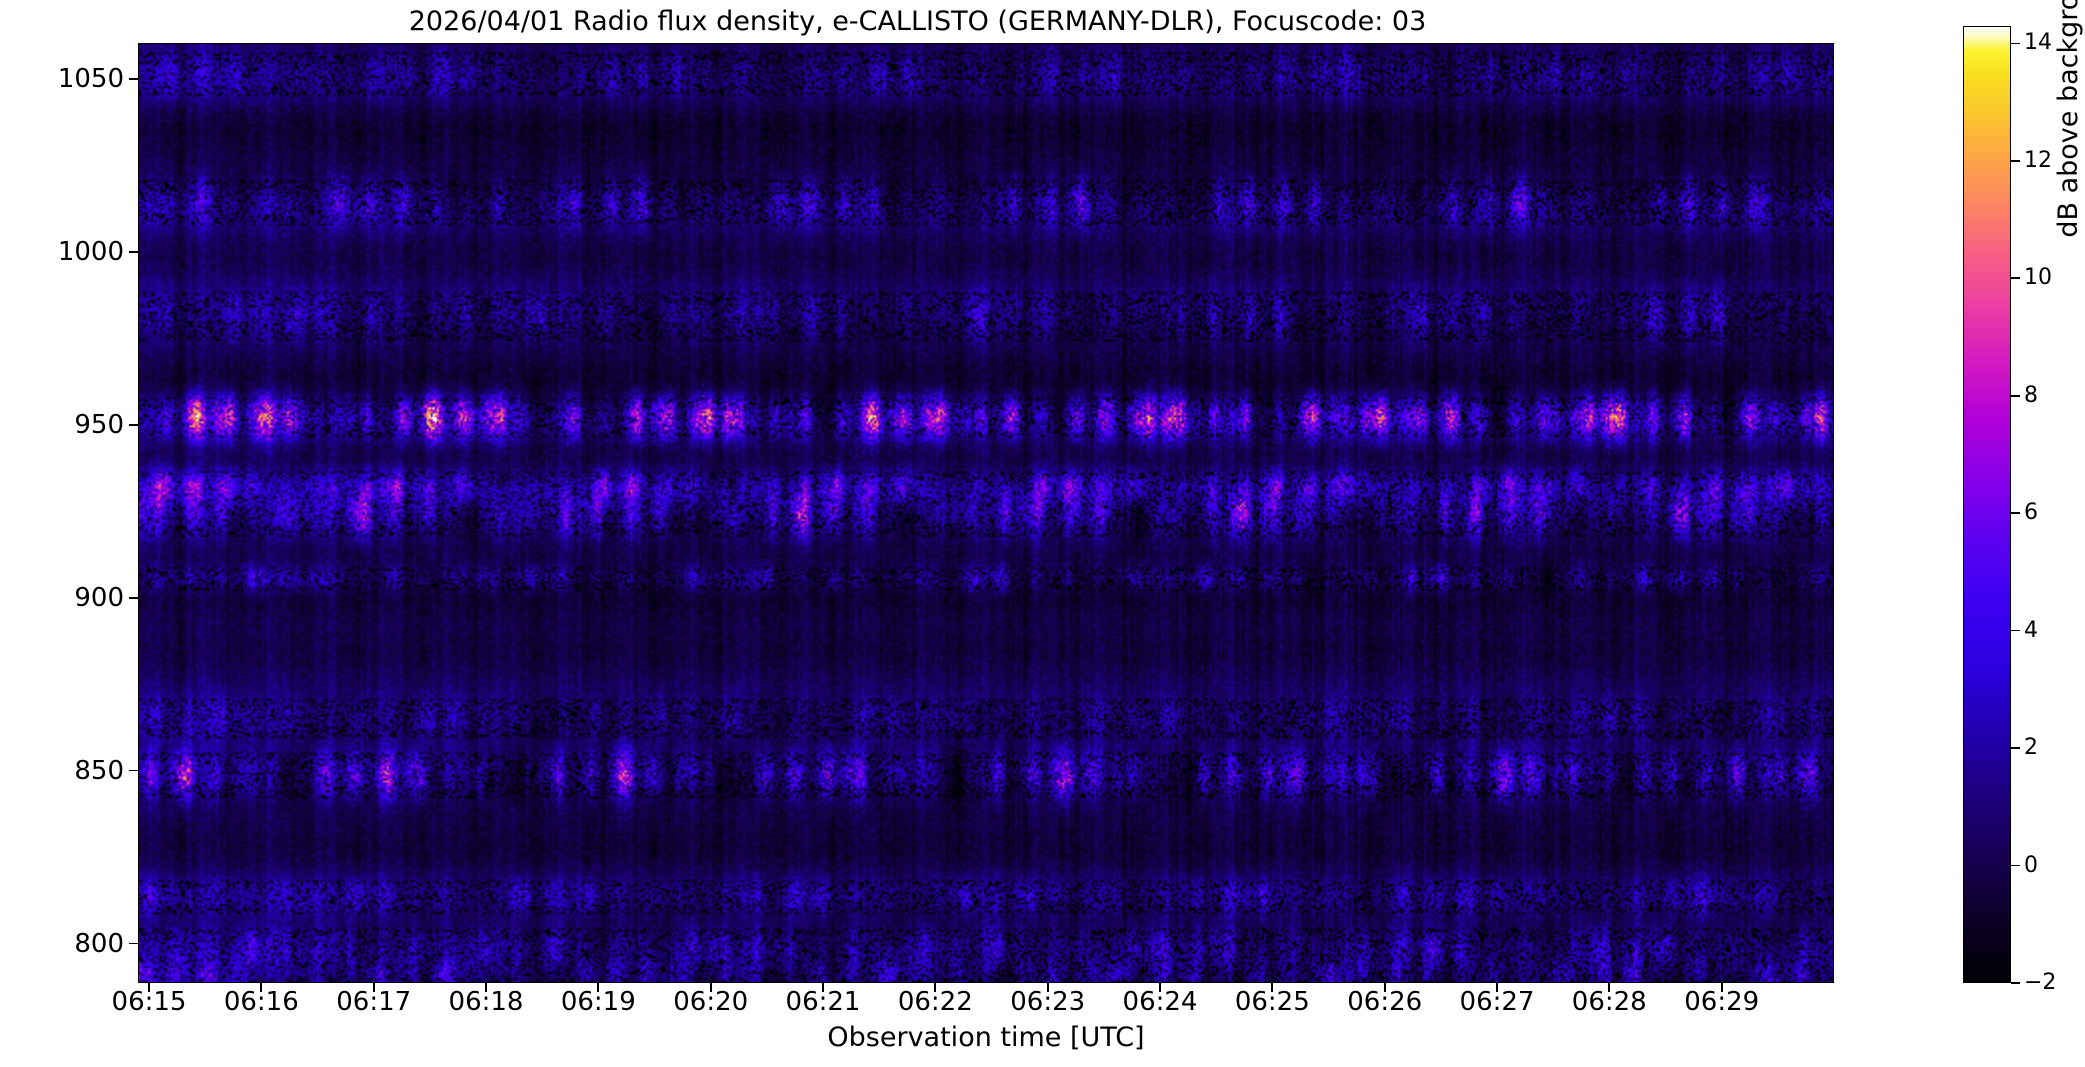 Image resolution: width=2085 pixels, height=1067 pixels. Describe the element at coordinates (2038, 278) in the screenshot. I see `colorbar-tick-label: 10` at that location.